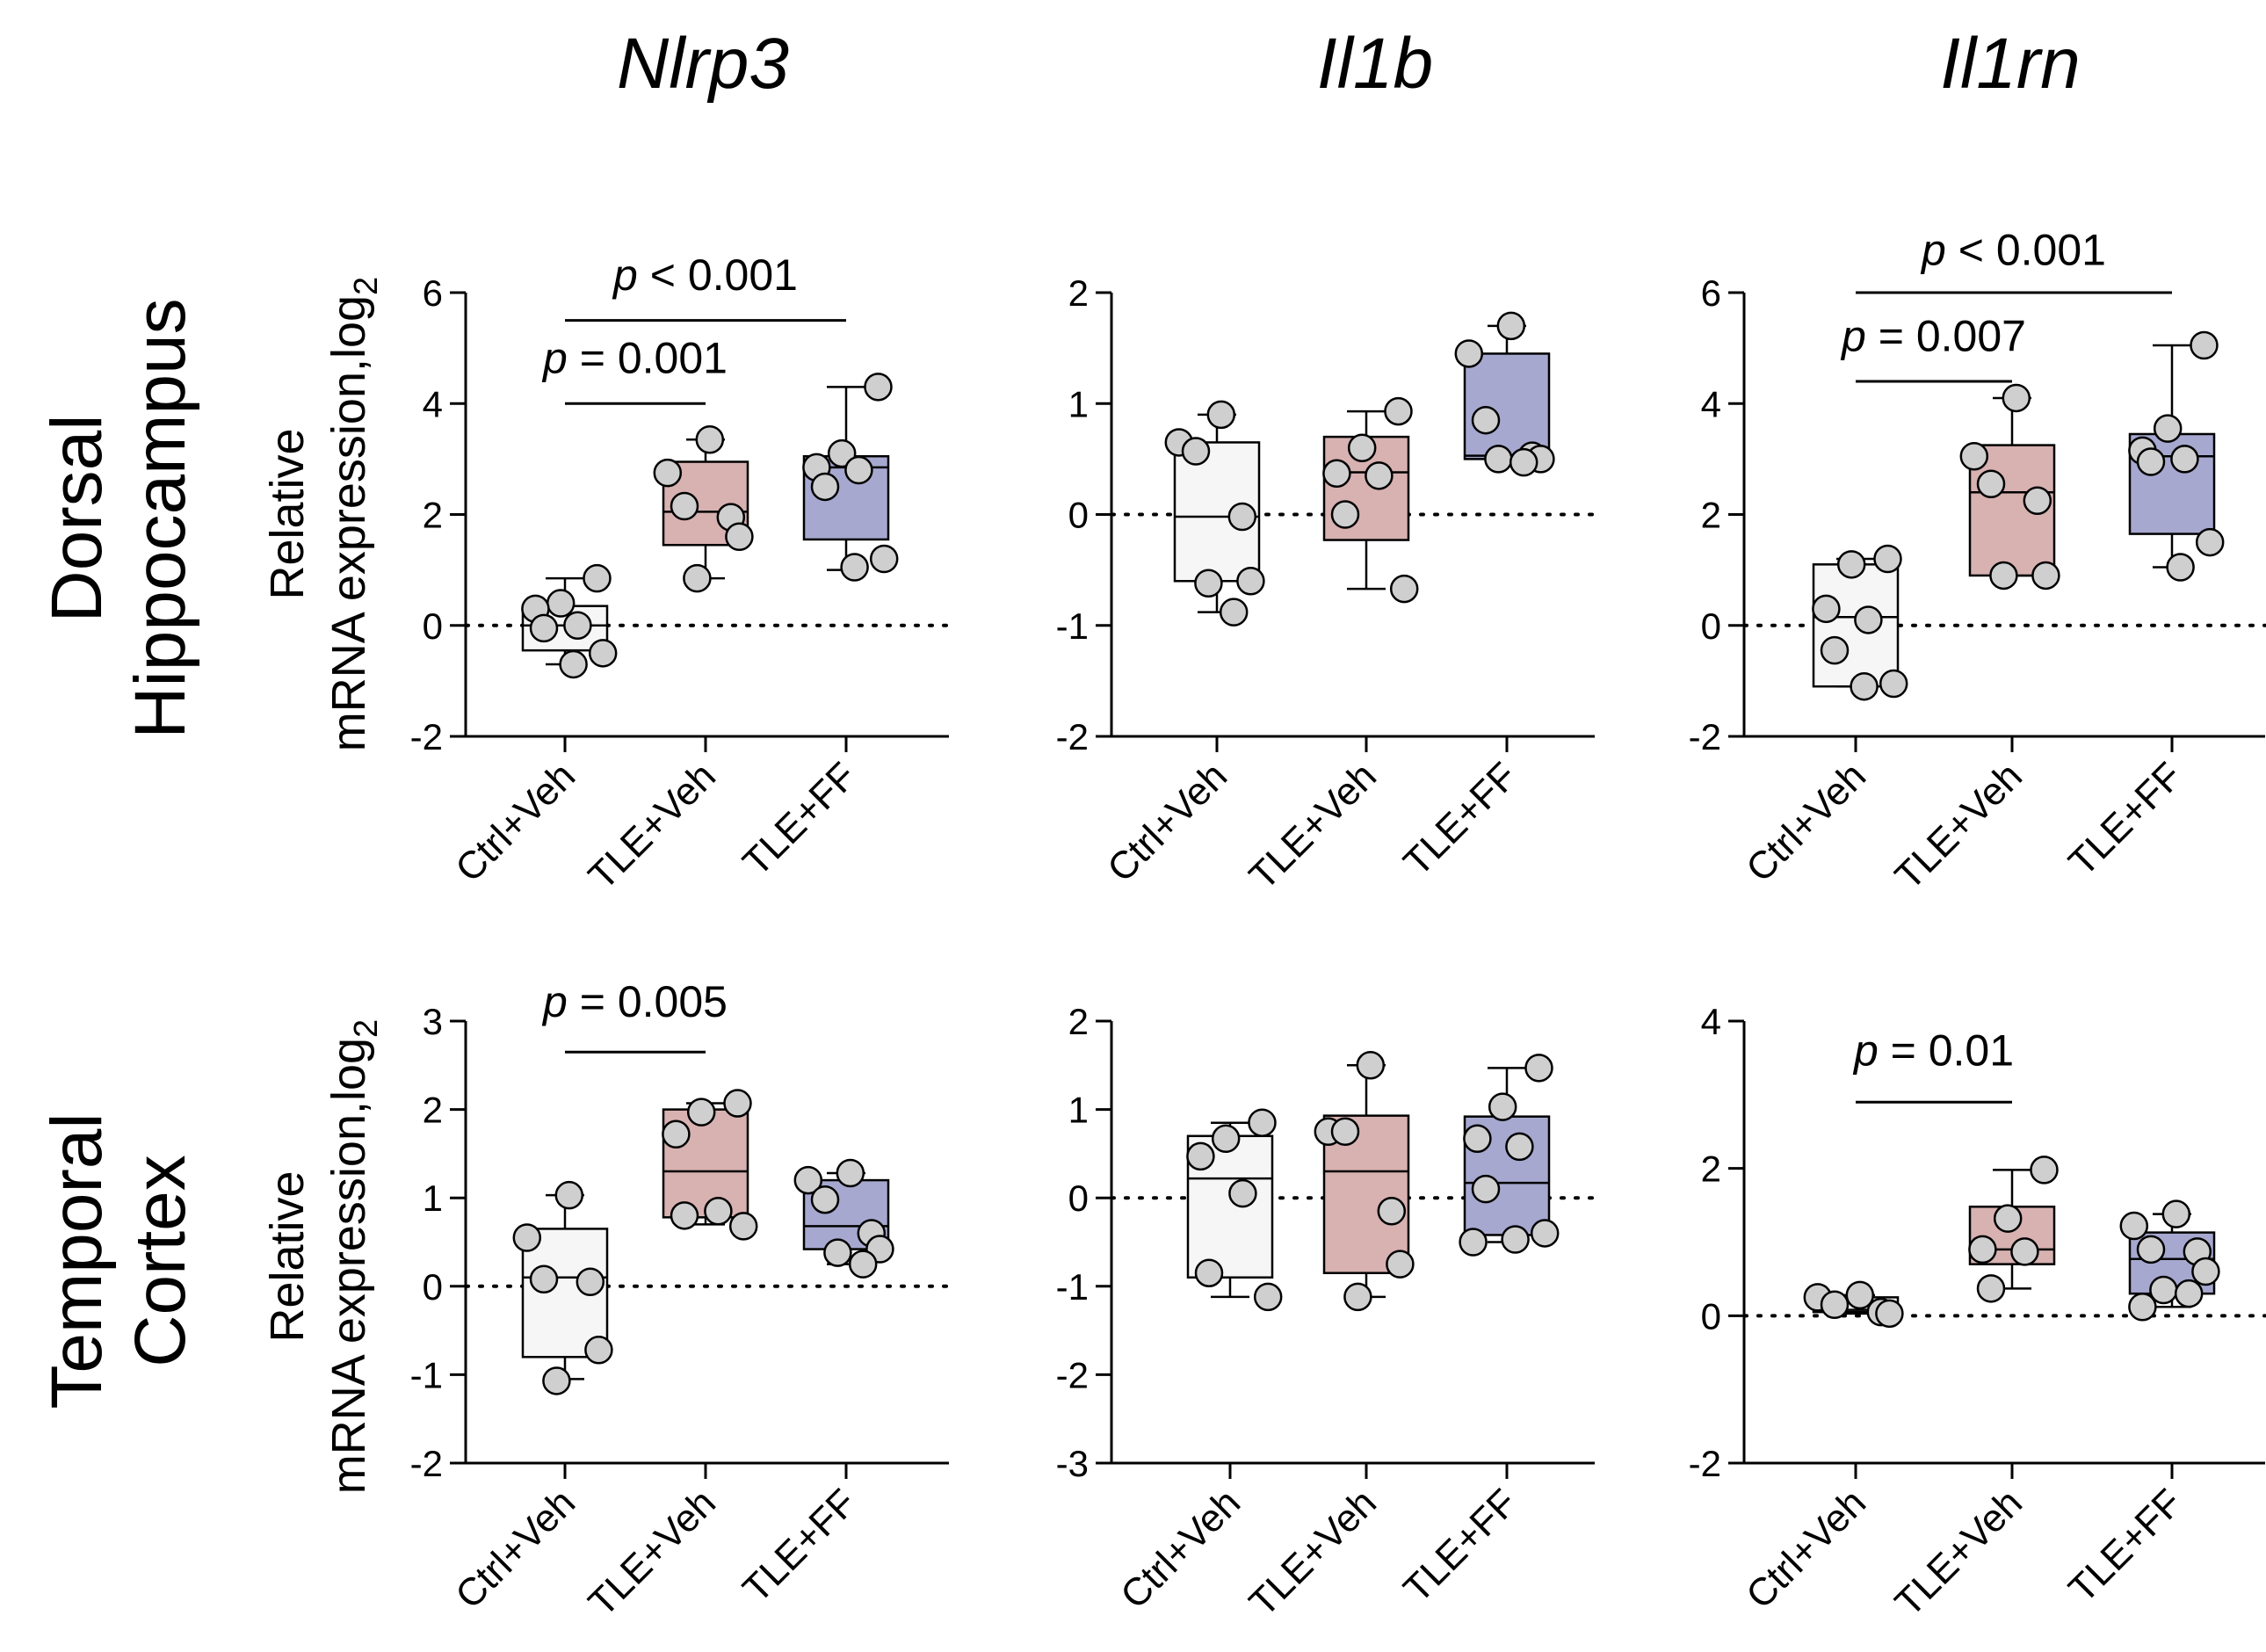 Image resolution: width=2266 pixels, height=1652 pixels. I want to click on row-title-line2: Cortex, so click(160, 1261).